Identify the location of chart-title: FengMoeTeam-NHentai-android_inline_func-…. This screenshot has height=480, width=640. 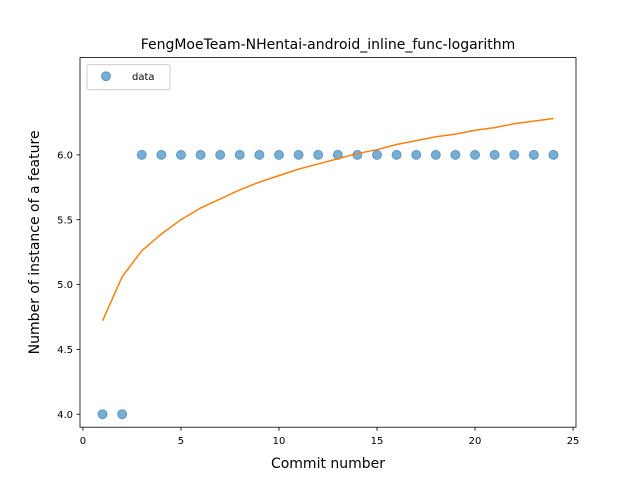
(328, 45).